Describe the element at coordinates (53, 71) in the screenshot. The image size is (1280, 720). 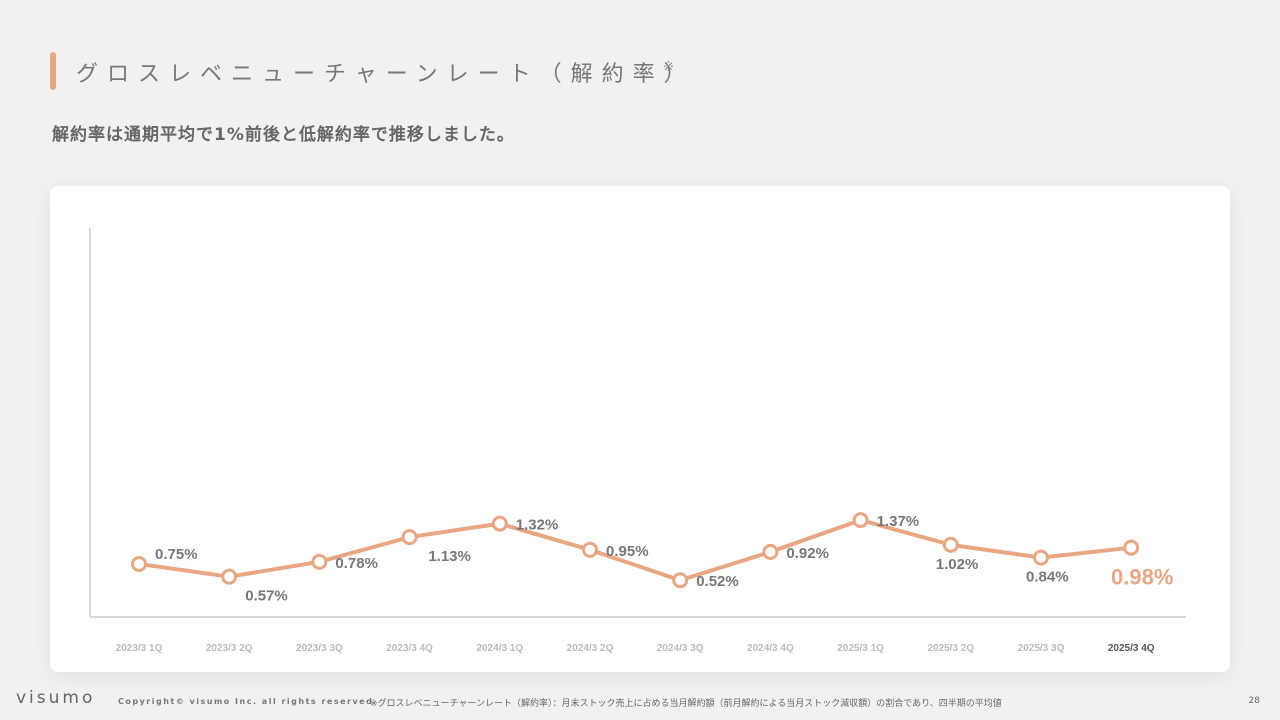
I see `title-accent-bar` at that location.